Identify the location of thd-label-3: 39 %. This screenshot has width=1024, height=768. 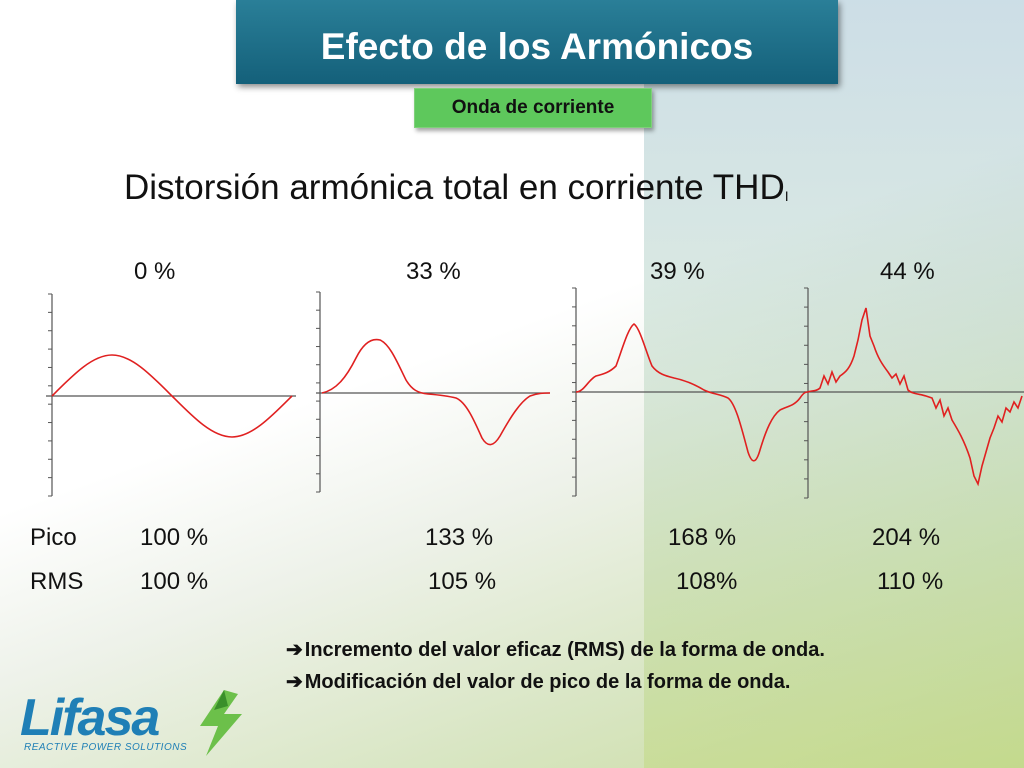
(677, 271).